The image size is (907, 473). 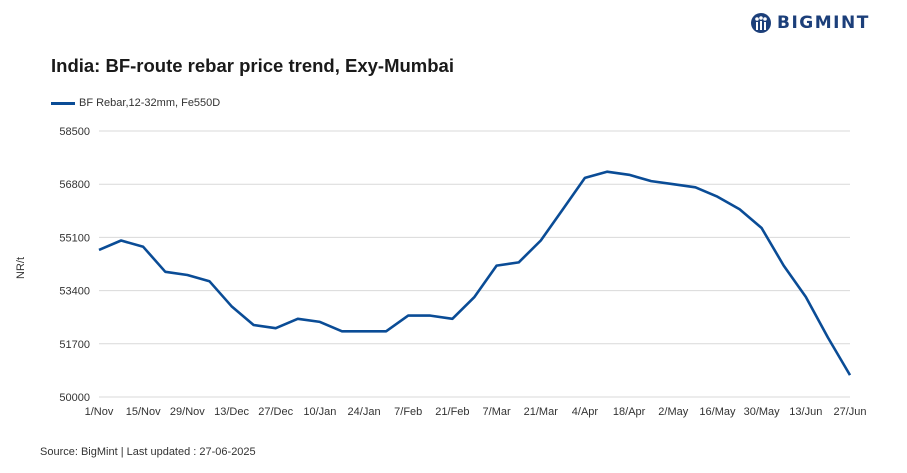 What do you see at coordinates (452, 412) in the screenshot?
I see `x-tick-label: 21/Feb` at bounding box center [452, 412].